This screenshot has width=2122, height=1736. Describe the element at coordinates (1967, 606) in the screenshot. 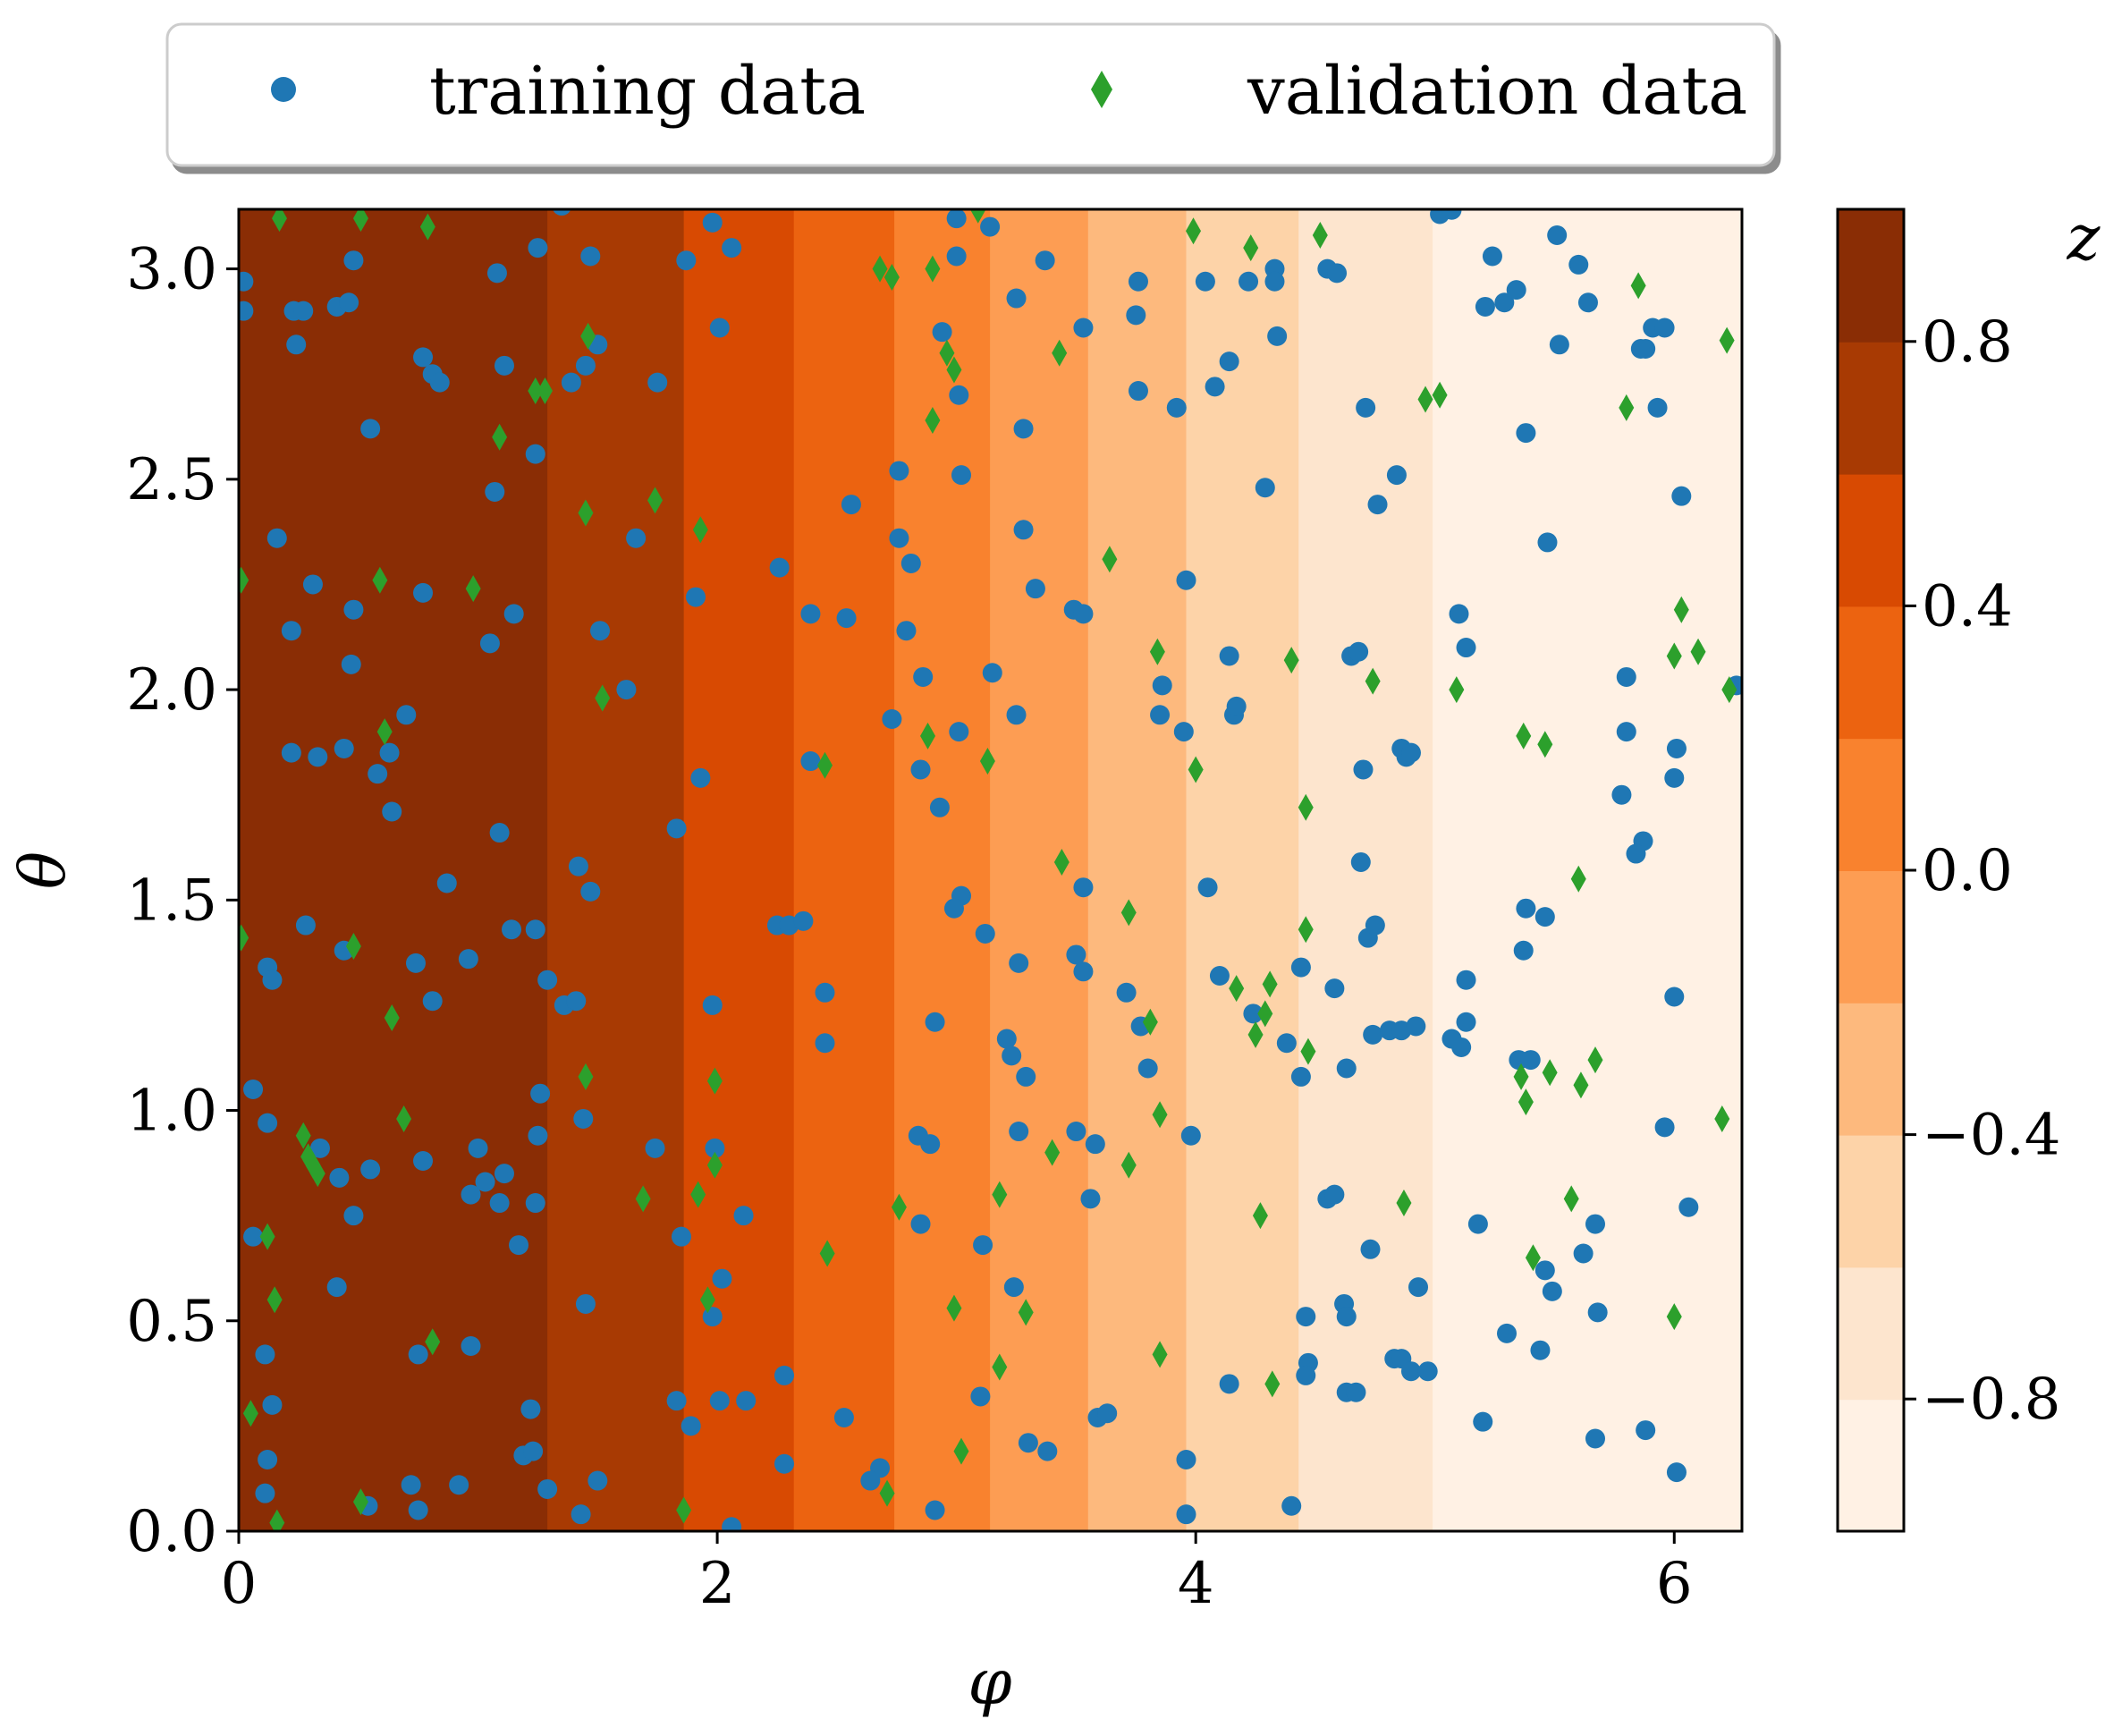

I see `colorbar-tick-label: 0.4` at that location.